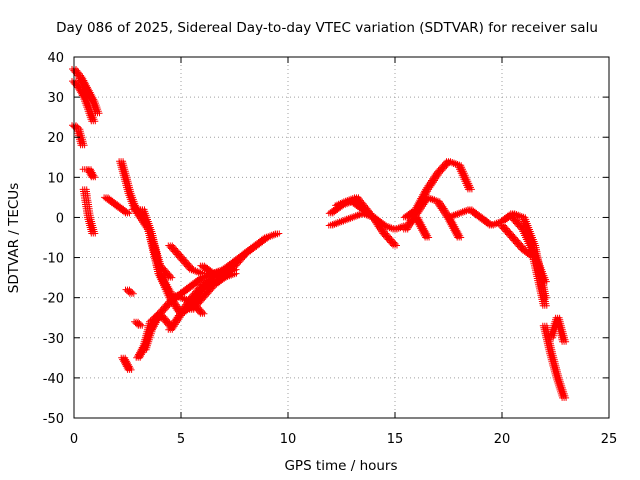  I want to click on y-tick-label: 0, so click(60, 218).